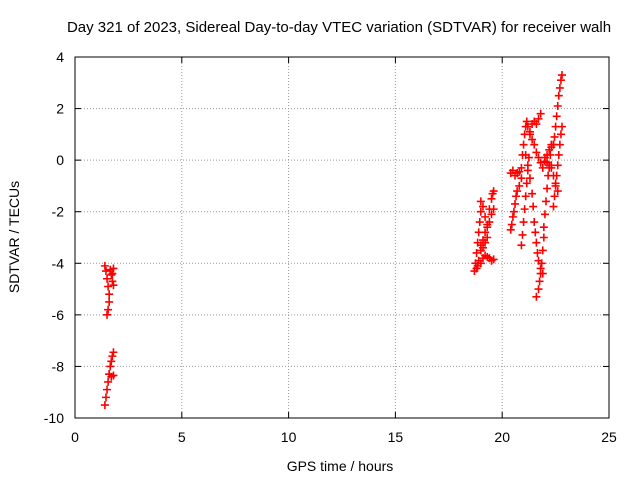 The image size is (640, 480). I want to click on y-tick-label: -4, so click(58, 263).